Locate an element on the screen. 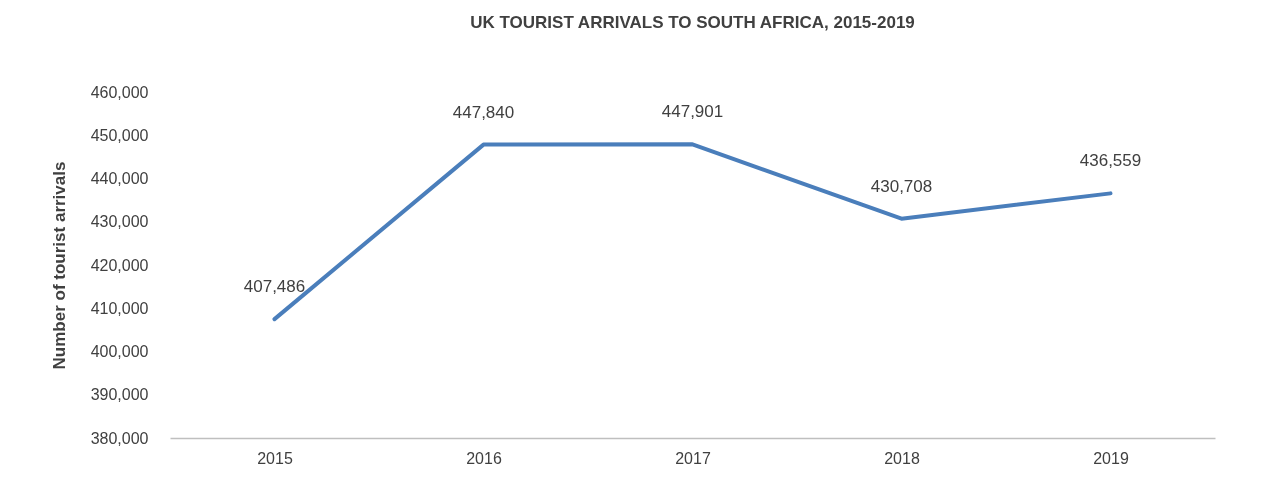  y-tick-label: 450,000 is located at coordinates (119, 135).